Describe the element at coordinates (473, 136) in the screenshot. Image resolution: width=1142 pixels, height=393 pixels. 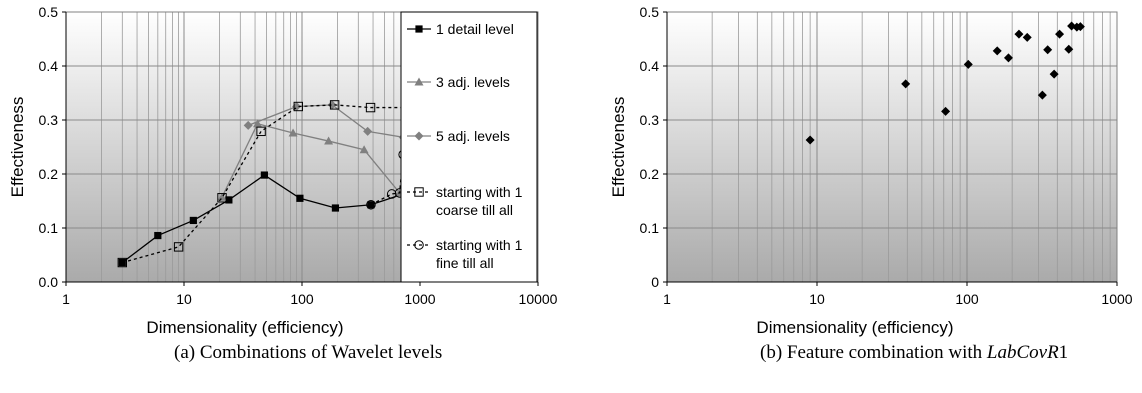
I see `legend-label: 5 adj. levels` at that location.